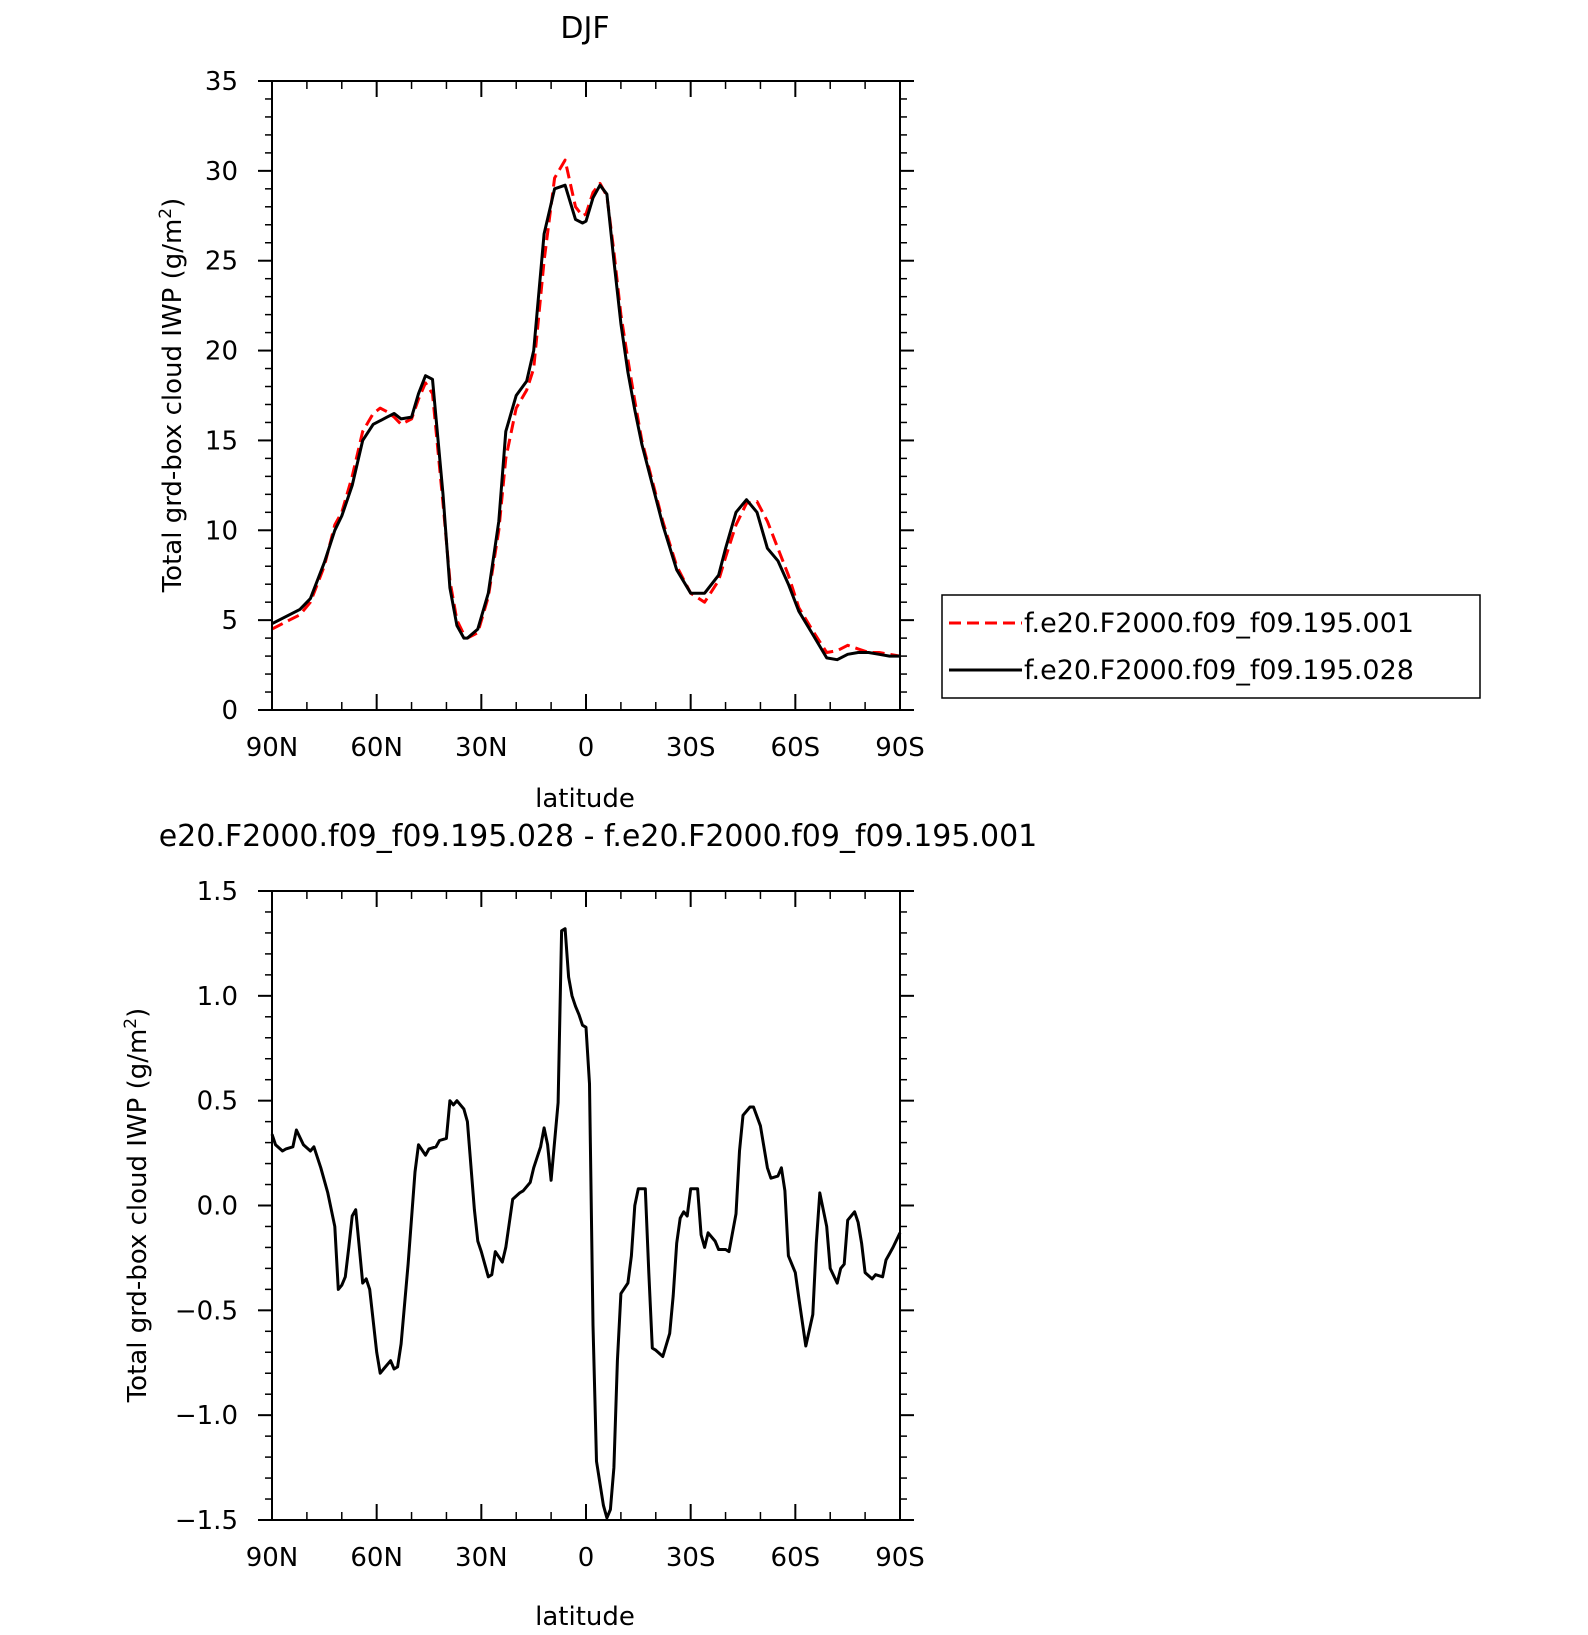 This screenshot has height=1635, width=1588. What do you see at coordinates (229, 711) in the screenshot?
I see `top-y-tick-label: 0` at bounding box center [229, 711].